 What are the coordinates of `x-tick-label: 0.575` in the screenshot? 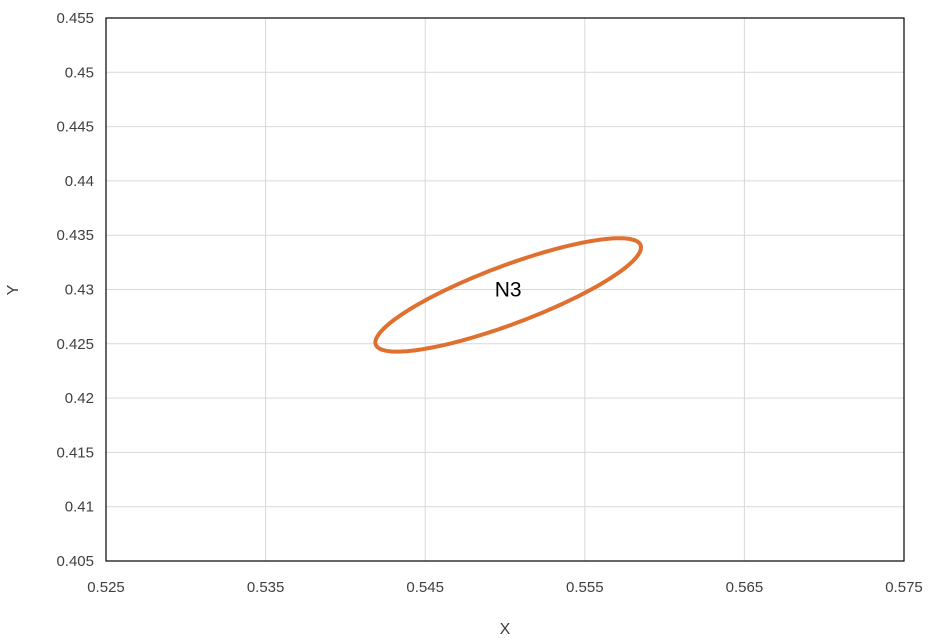 It's located at (904, 587).